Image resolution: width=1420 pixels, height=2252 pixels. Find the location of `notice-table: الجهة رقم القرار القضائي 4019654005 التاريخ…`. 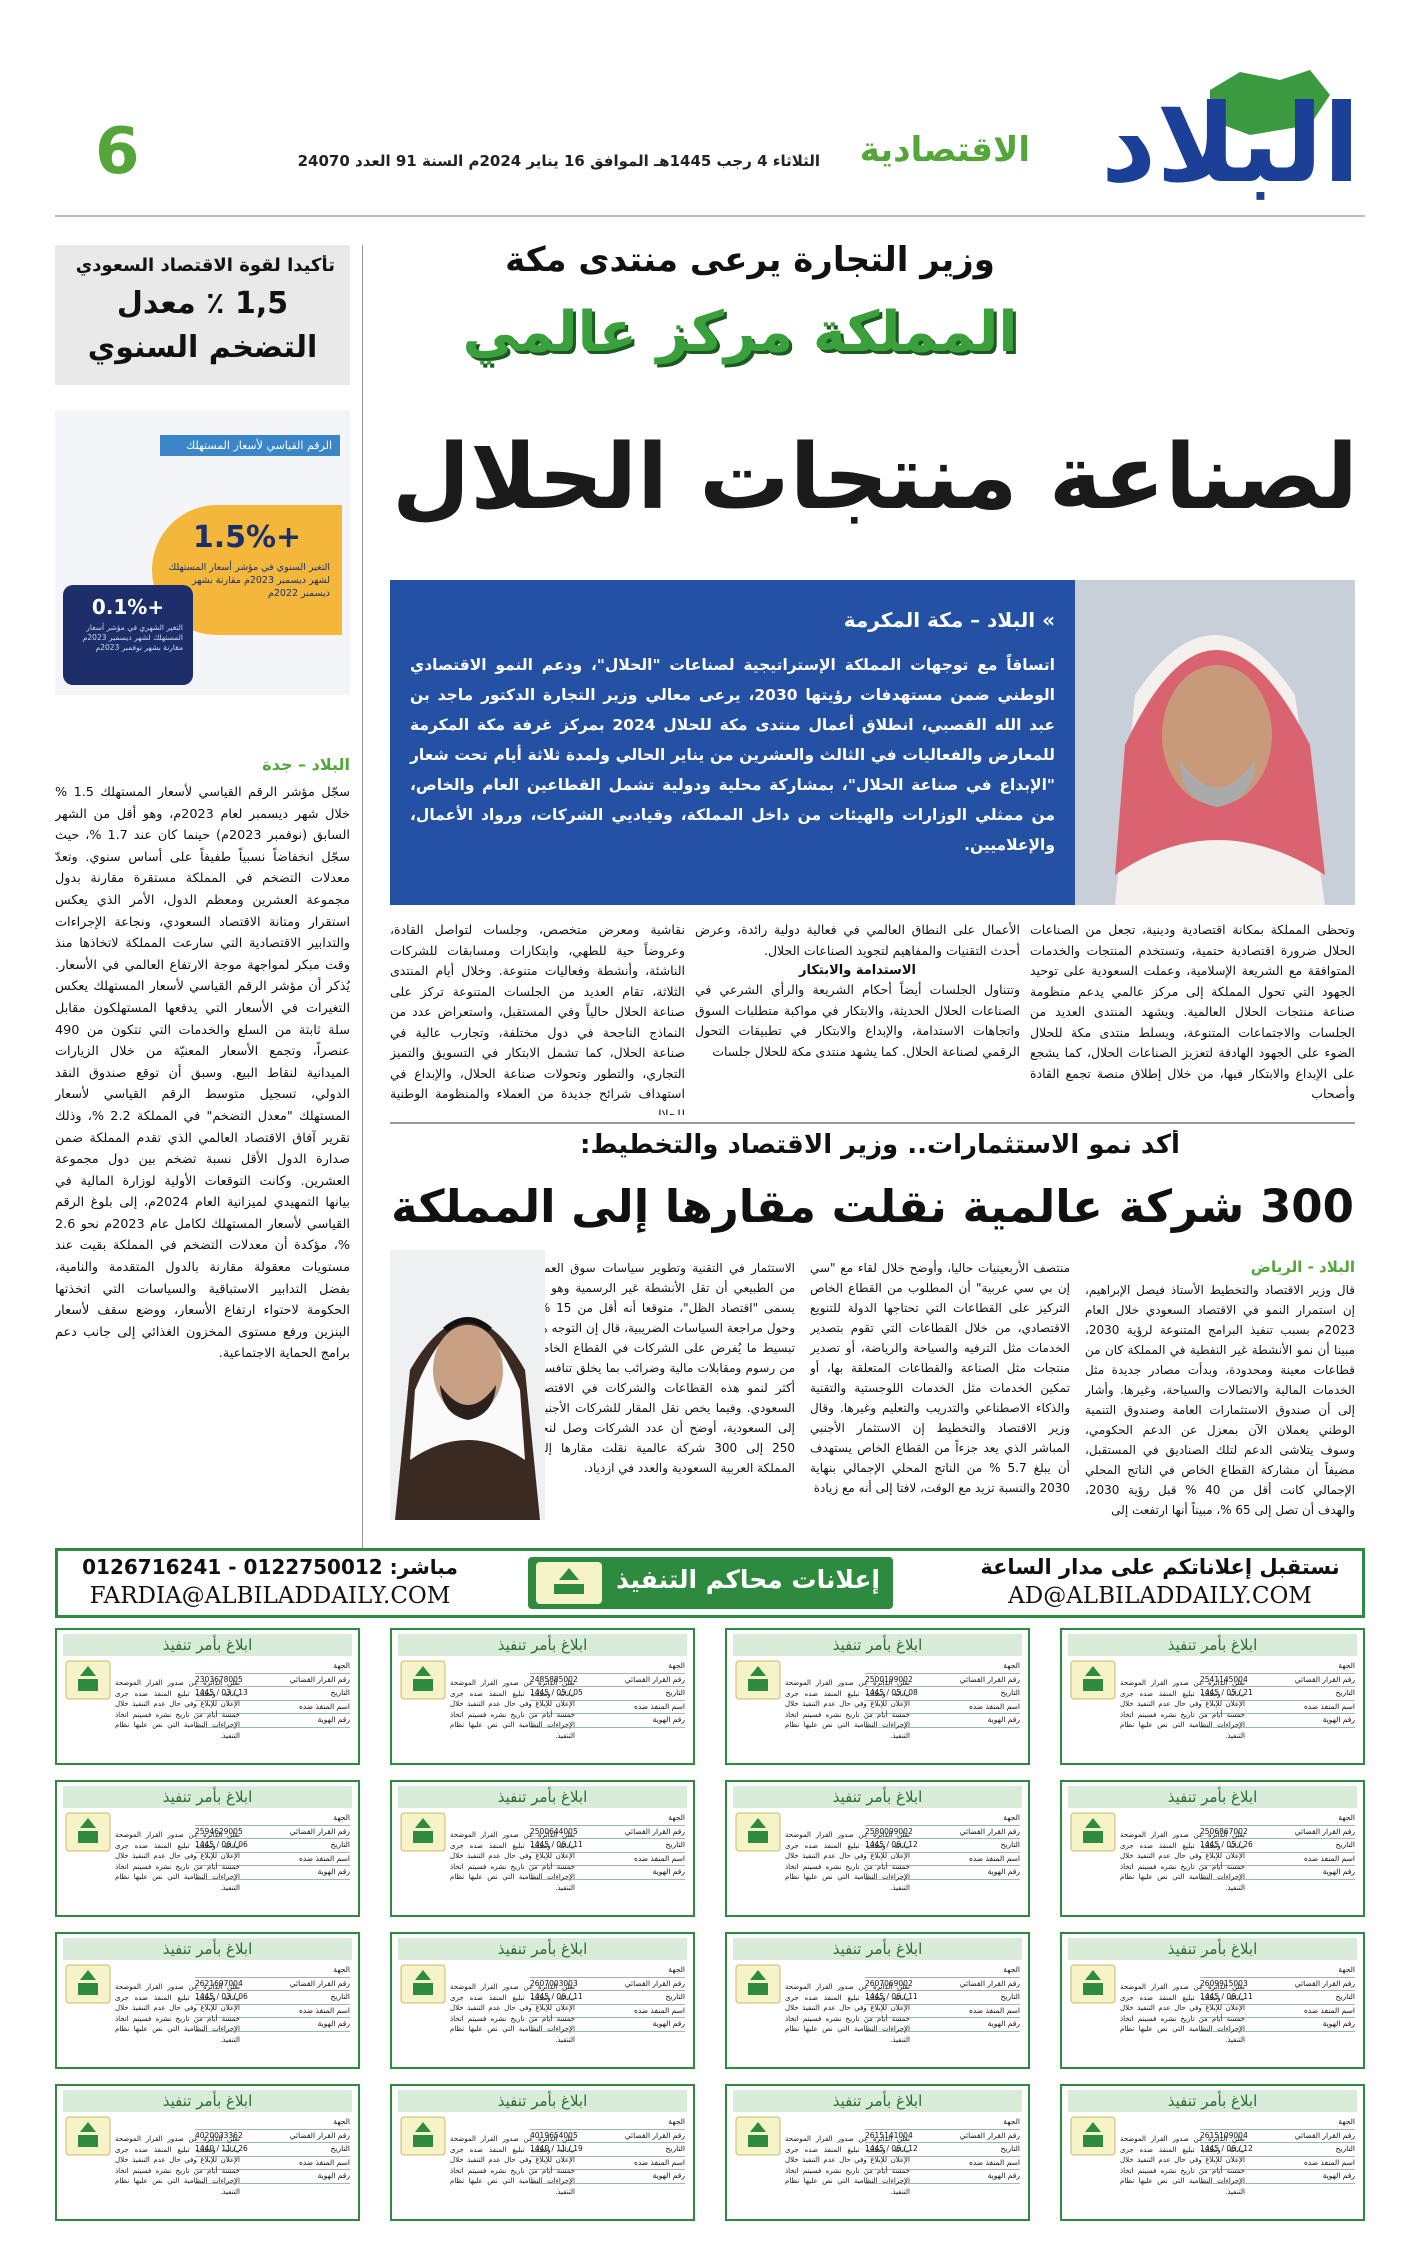

notice-table: الجهة رقم القرار القضائي 4019654005 التاريخ… is located at coordinates (607, 2150).